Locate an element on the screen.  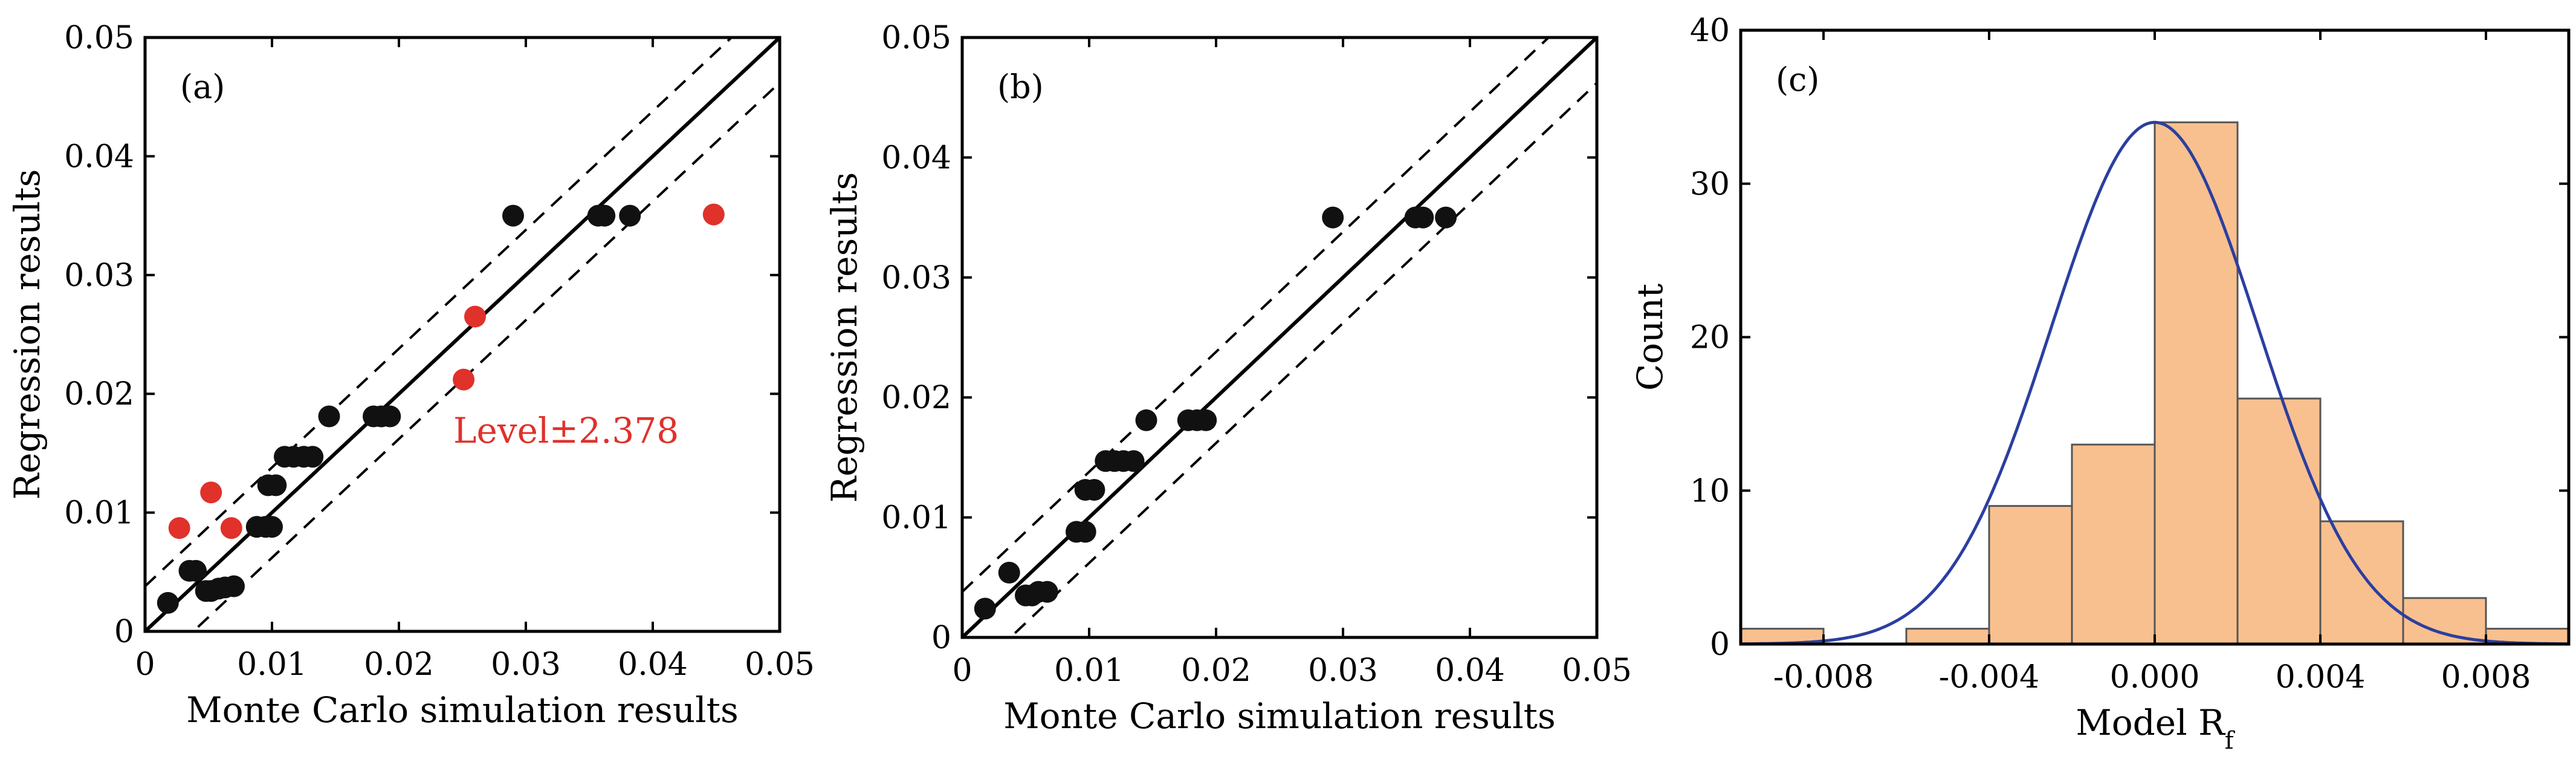
x-tick-label: -0.004 is located at coordinates (1989, 677).